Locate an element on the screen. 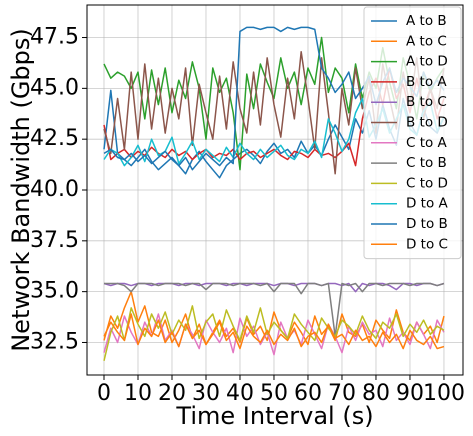 The height and width of the screenshot is (436, 473). x-tick-label: 90 is located at coordinates (410, 393).